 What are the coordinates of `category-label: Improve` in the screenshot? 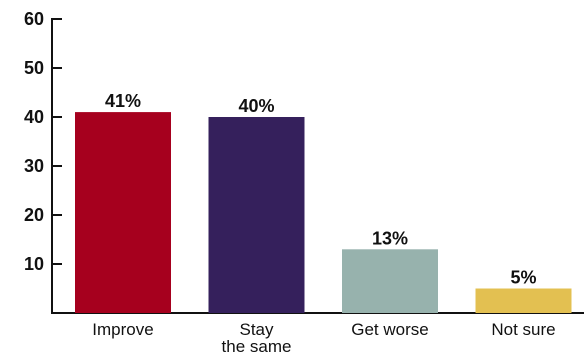 It's located at (122, 329).